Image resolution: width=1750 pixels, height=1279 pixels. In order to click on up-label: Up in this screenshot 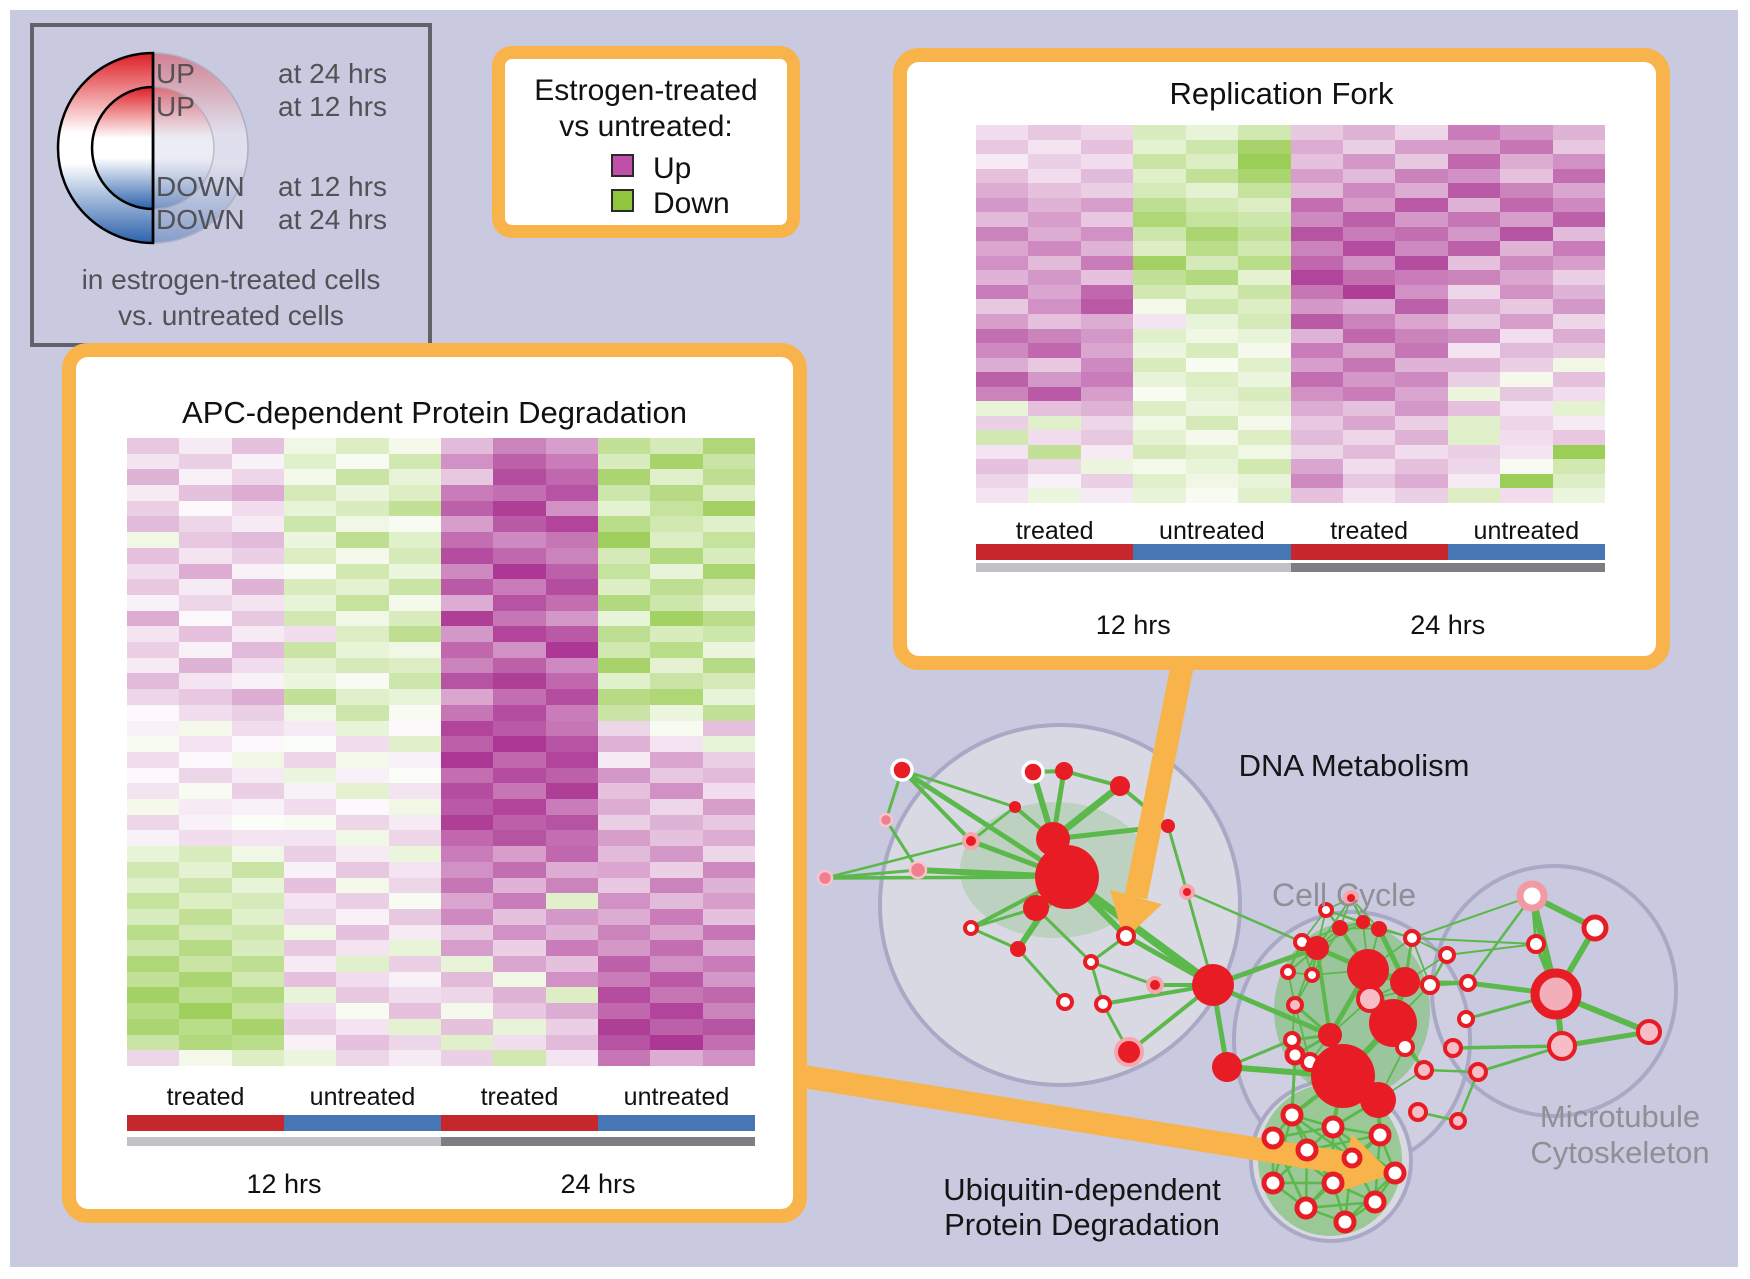, I will do `click(672, 168)`.